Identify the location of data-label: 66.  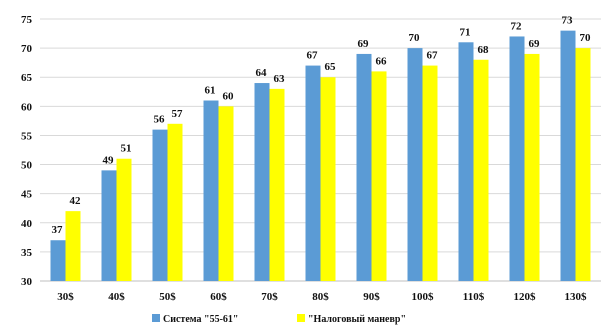
(382, 61).